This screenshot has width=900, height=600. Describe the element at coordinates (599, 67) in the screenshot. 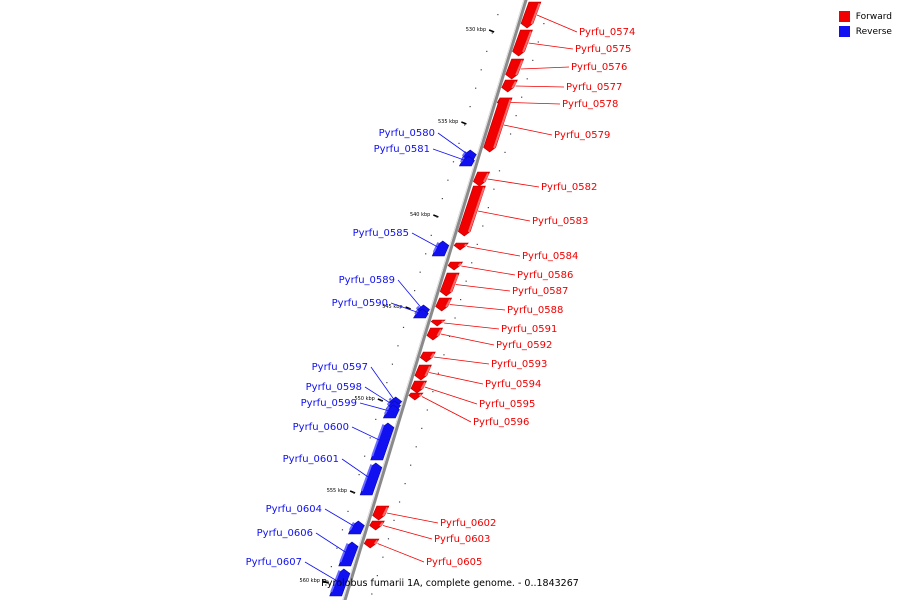

I see `gene-label: Pyrfu_0576` at that location.